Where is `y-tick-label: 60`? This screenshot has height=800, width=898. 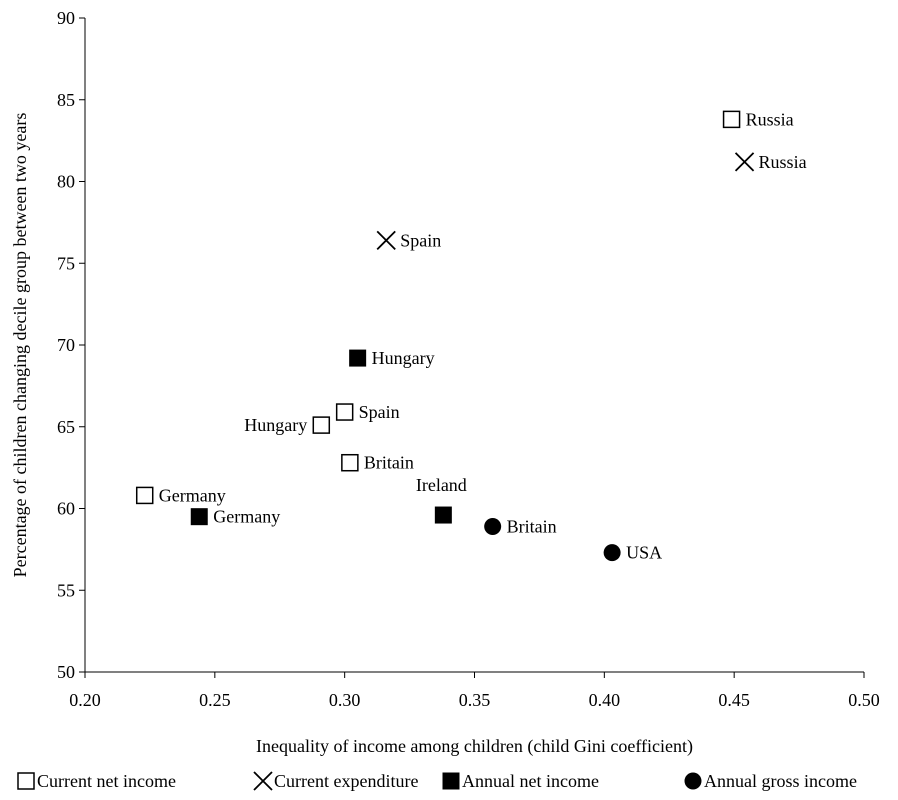 y-tick-label: 60 is located at coordinates (66, 509).